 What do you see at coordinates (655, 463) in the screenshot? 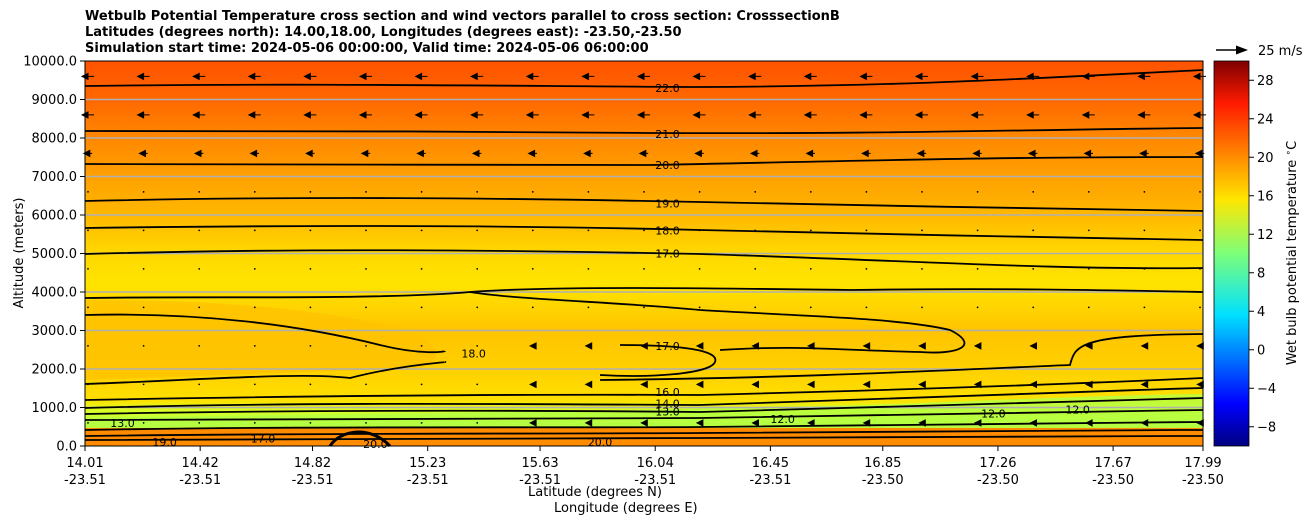
I see `x-tick-label-lat: 16.04` at bounding box center [655, 463].